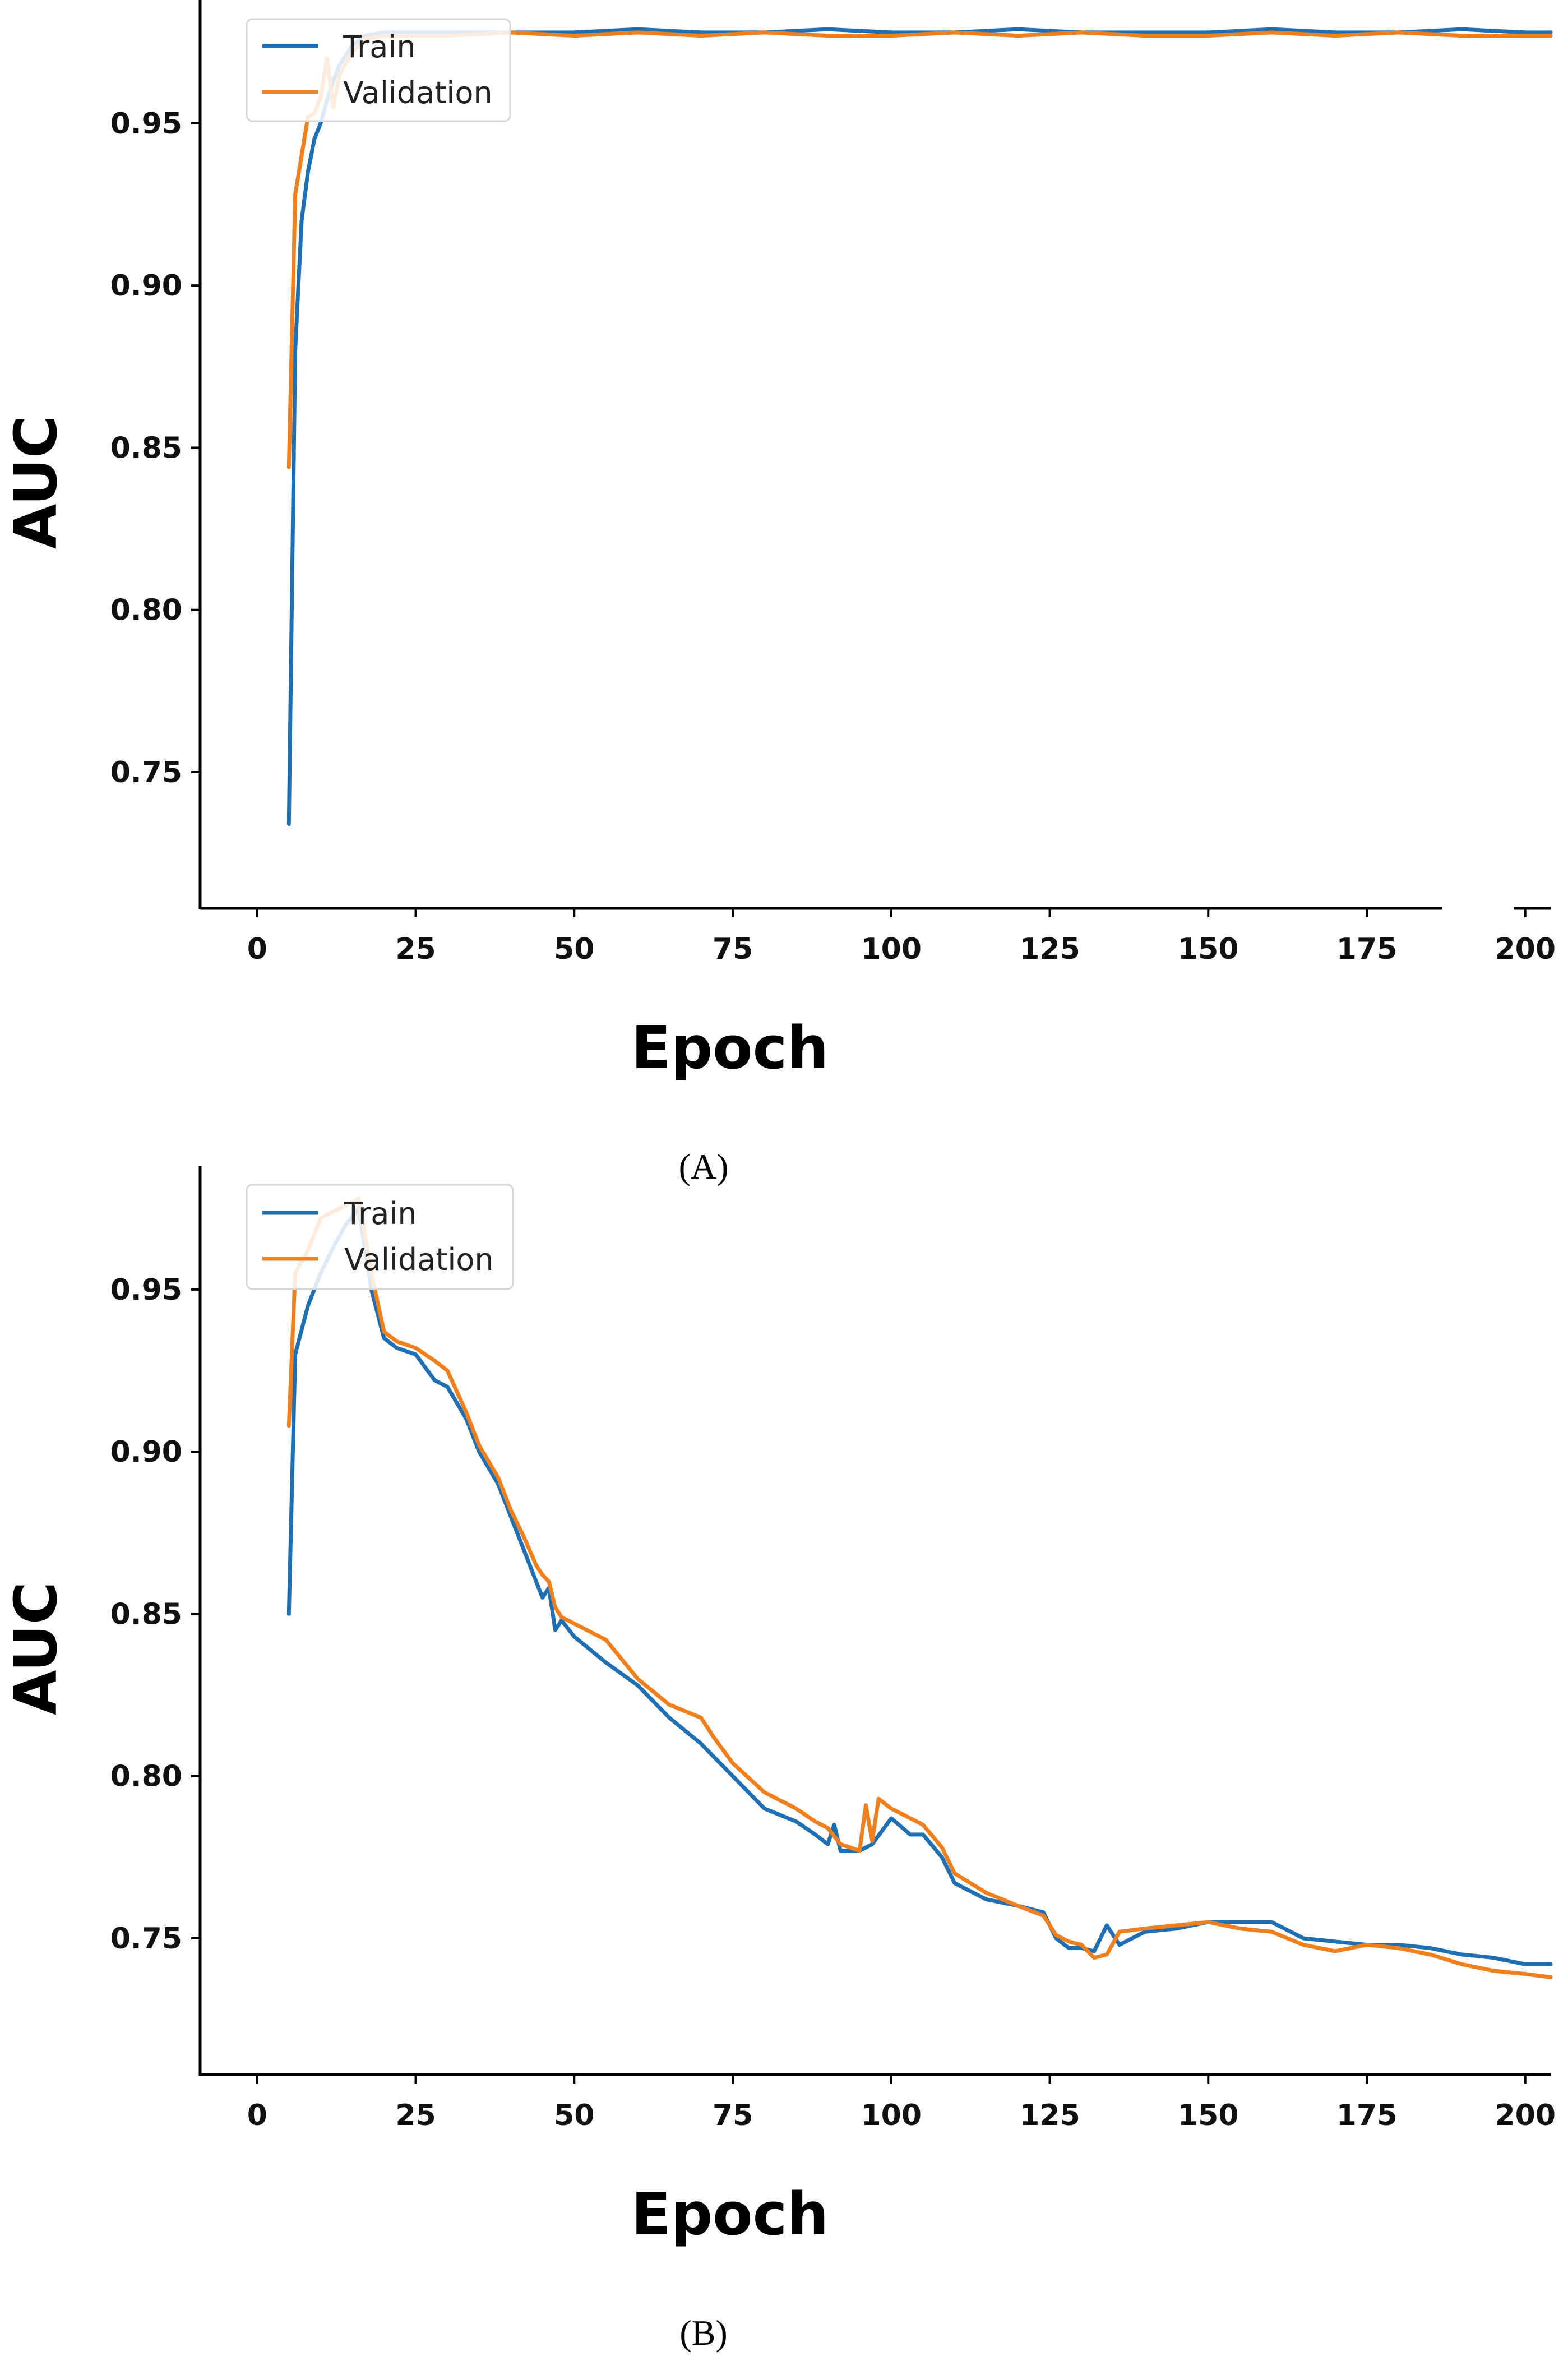  I want to click on panel-caption-a: (A), so click(704, 1166).